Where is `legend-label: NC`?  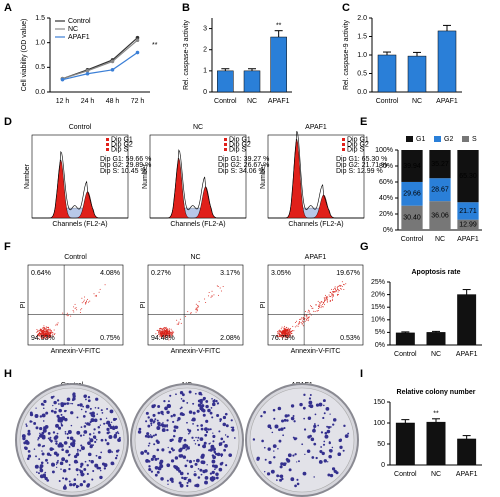
legend-label: NC is located at coordinates (73, 29).